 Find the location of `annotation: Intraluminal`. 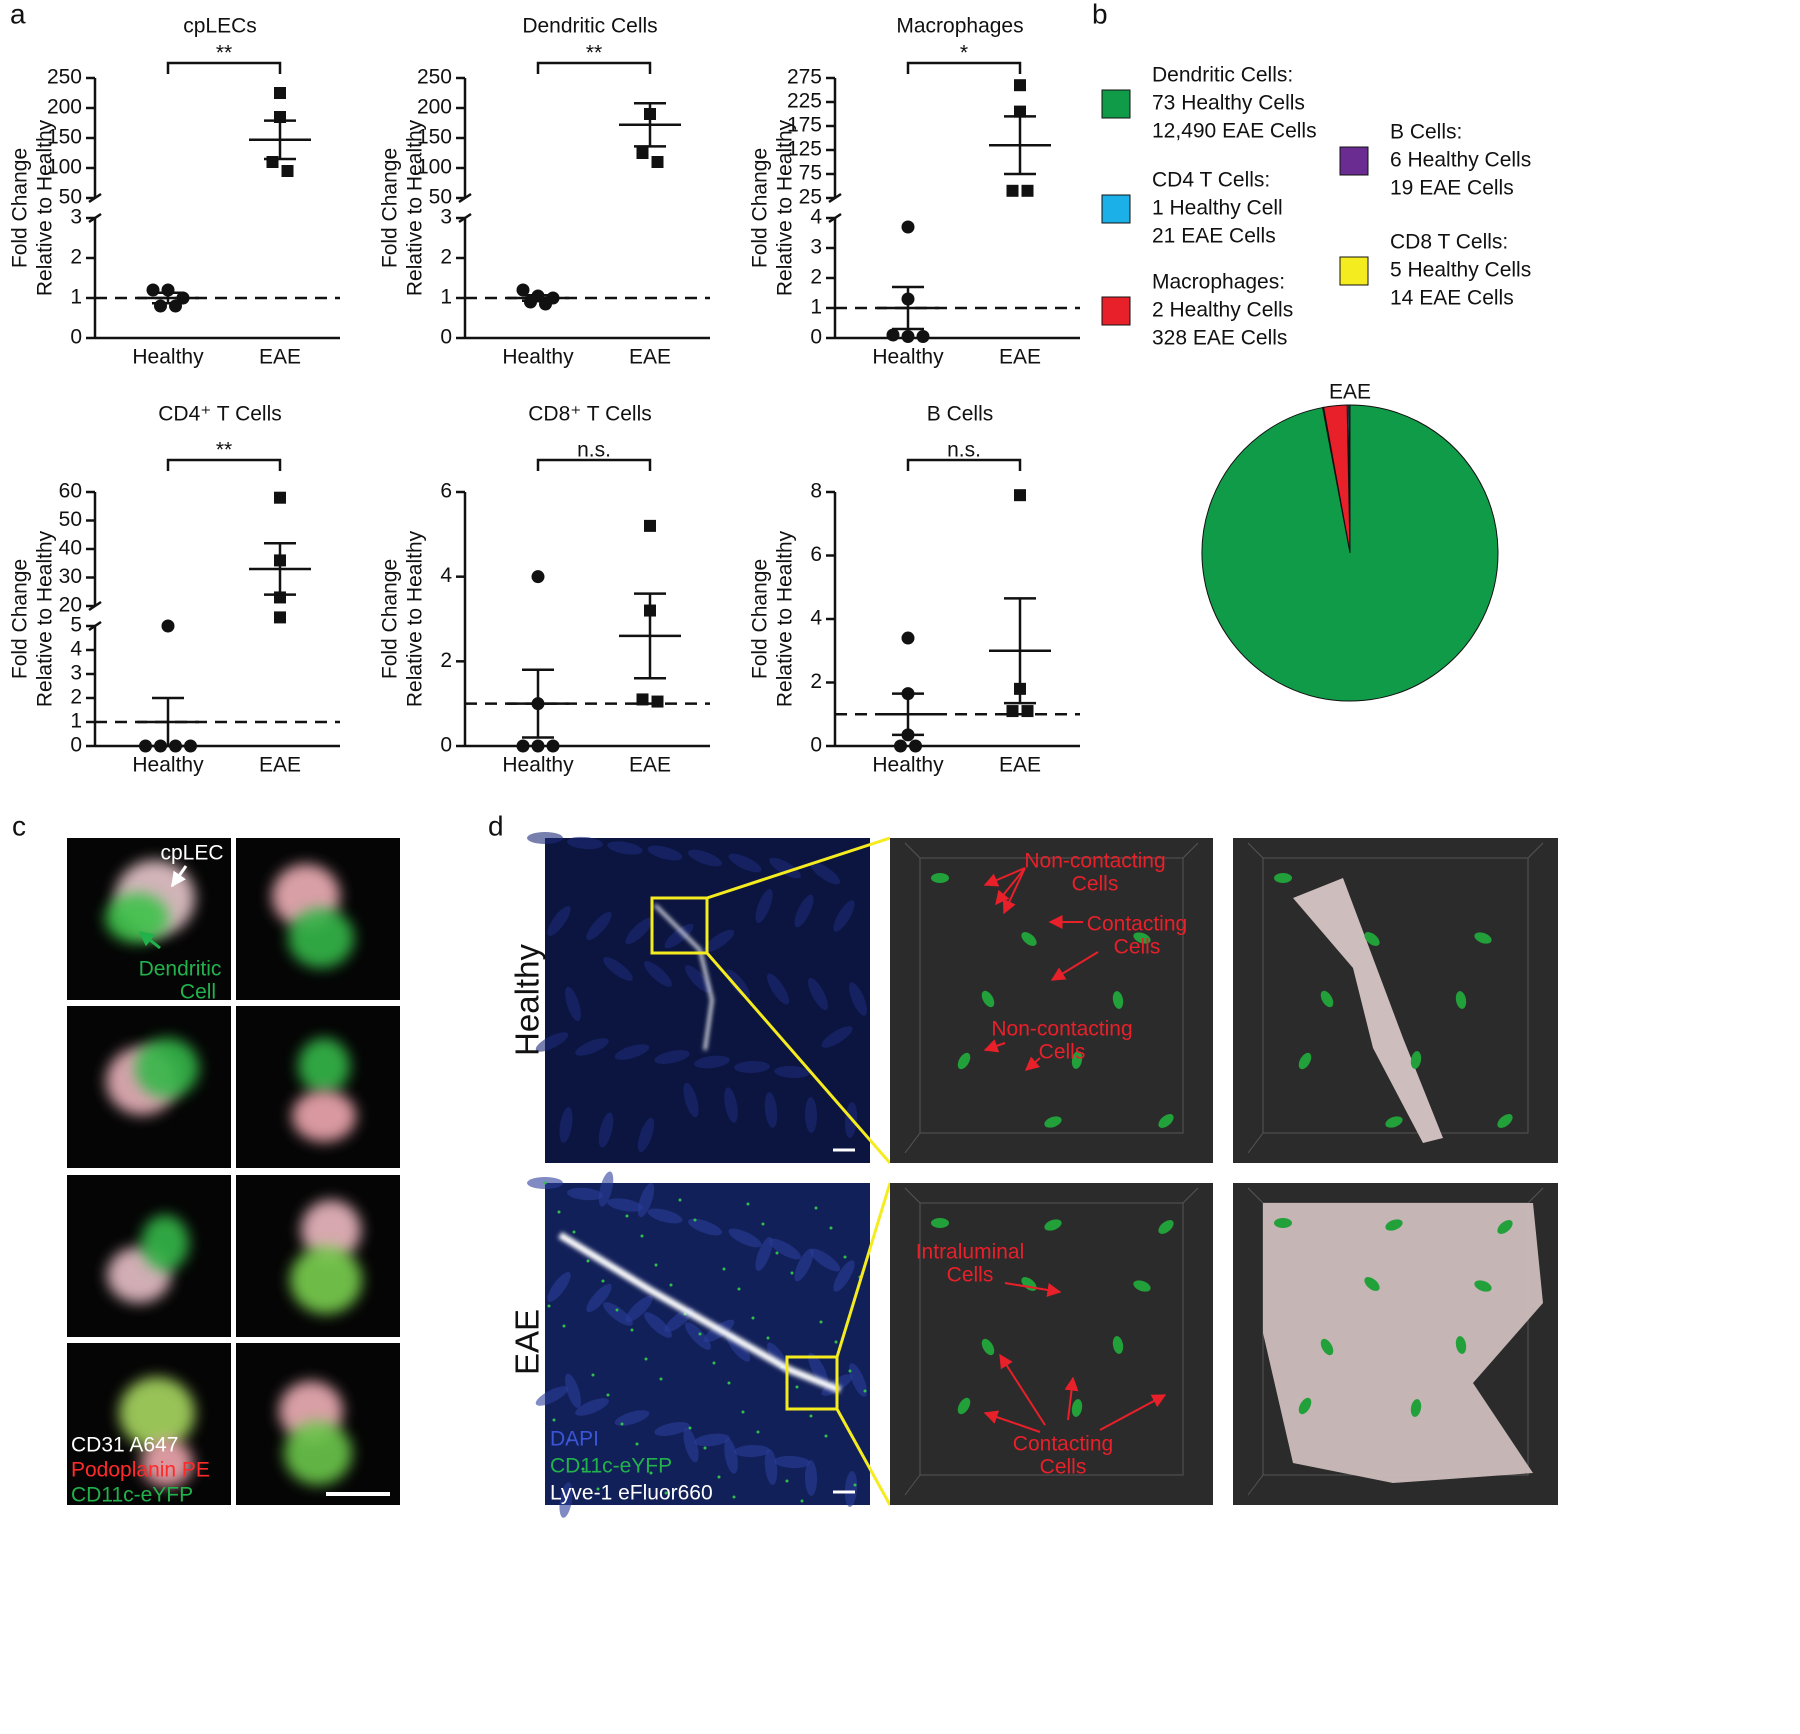

annotation: Intraluminal is located at coordinates (970, 1252).